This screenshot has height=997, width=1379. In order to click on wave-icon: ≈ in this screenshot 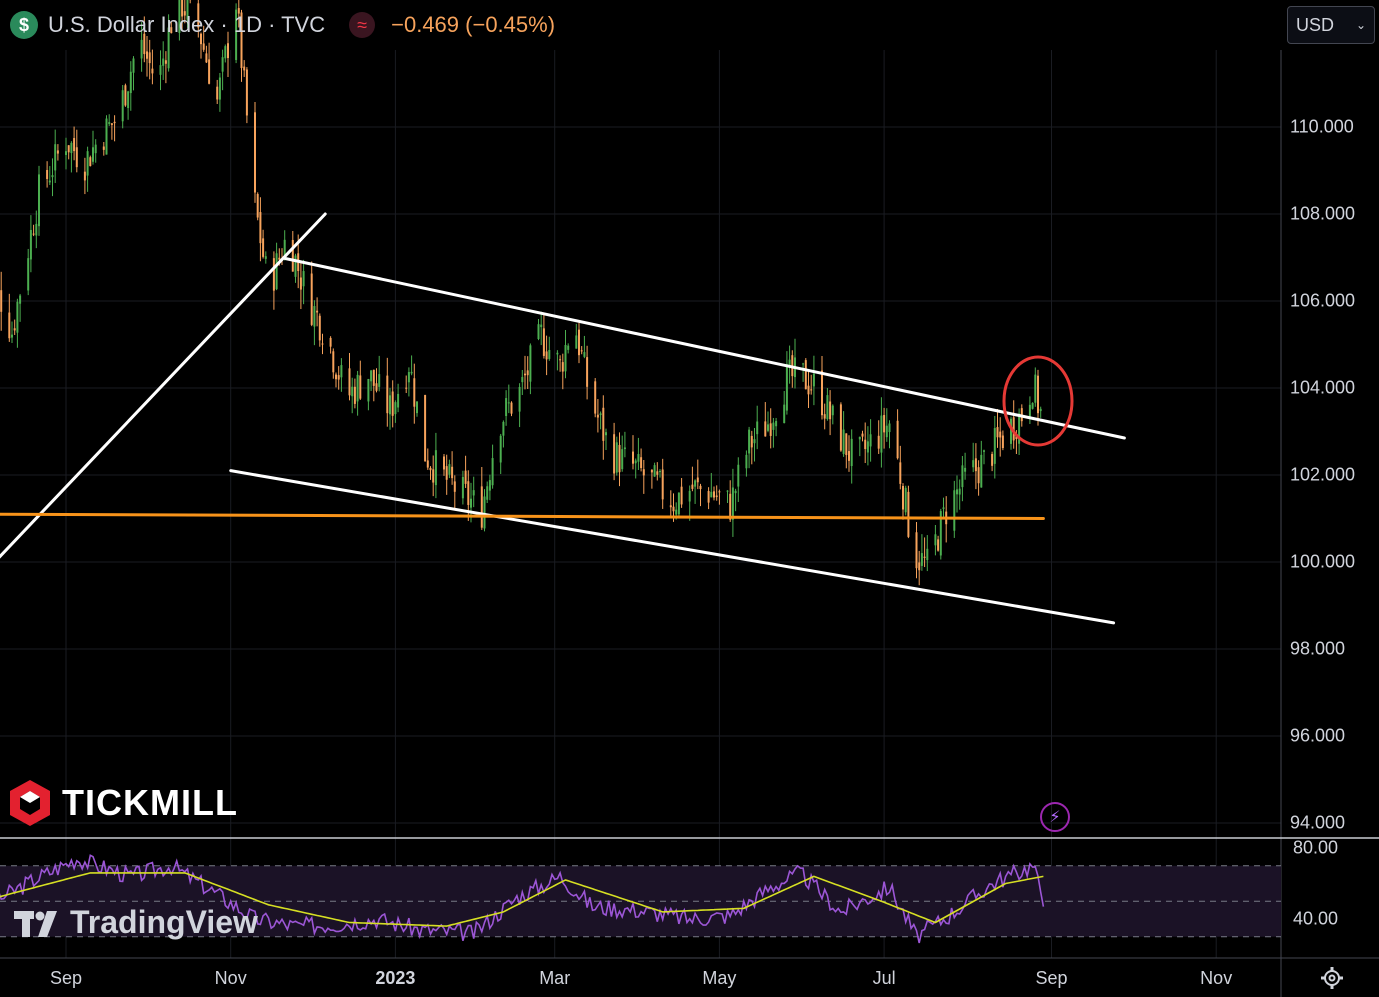, I will do `click(362, 25)`.